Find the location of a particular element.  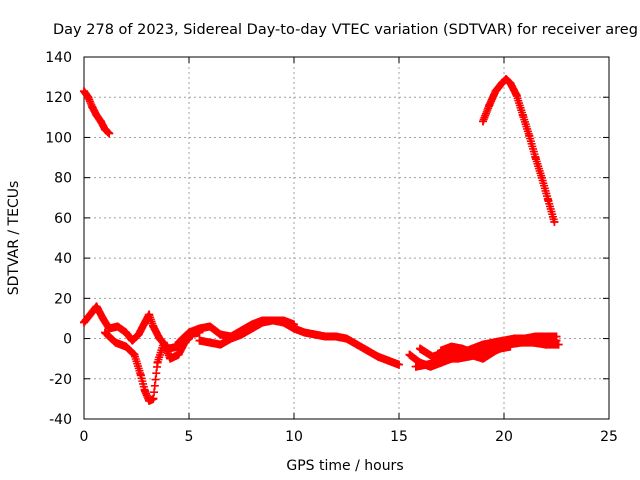

series-satellite-e is located at coordinates (288, 342).